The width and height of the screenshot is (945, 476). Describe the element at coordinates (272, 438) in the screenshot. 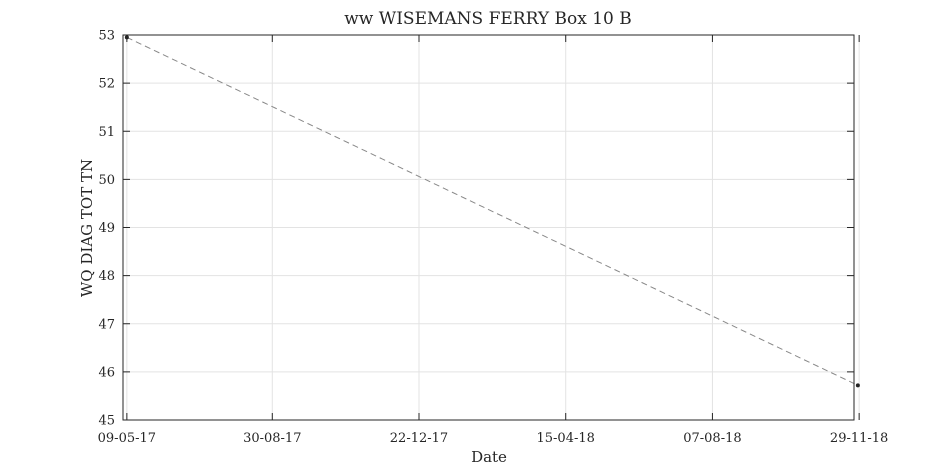

I see `x-tick-label: 30-08-17` at that location.